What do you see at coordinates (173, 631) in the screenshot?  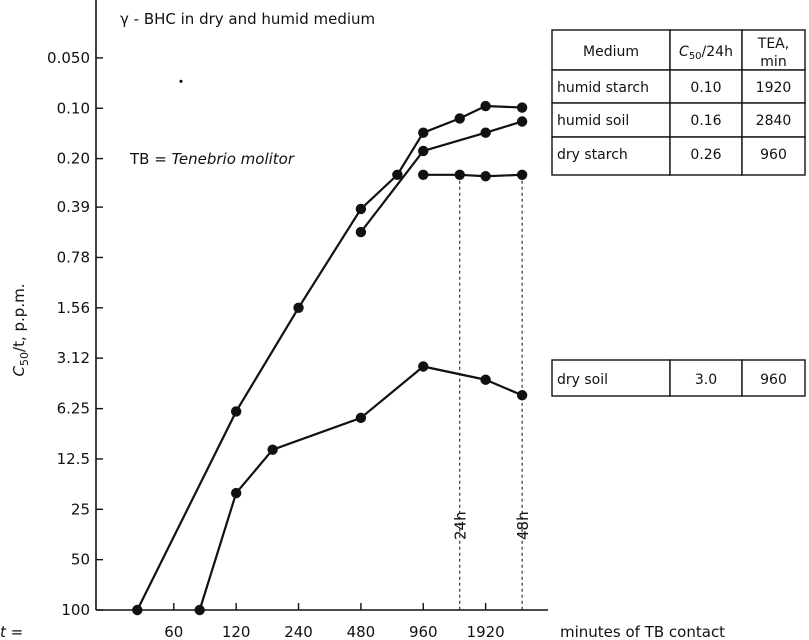 I see `x-tick-label: 60` at bounding box center [173, 631].